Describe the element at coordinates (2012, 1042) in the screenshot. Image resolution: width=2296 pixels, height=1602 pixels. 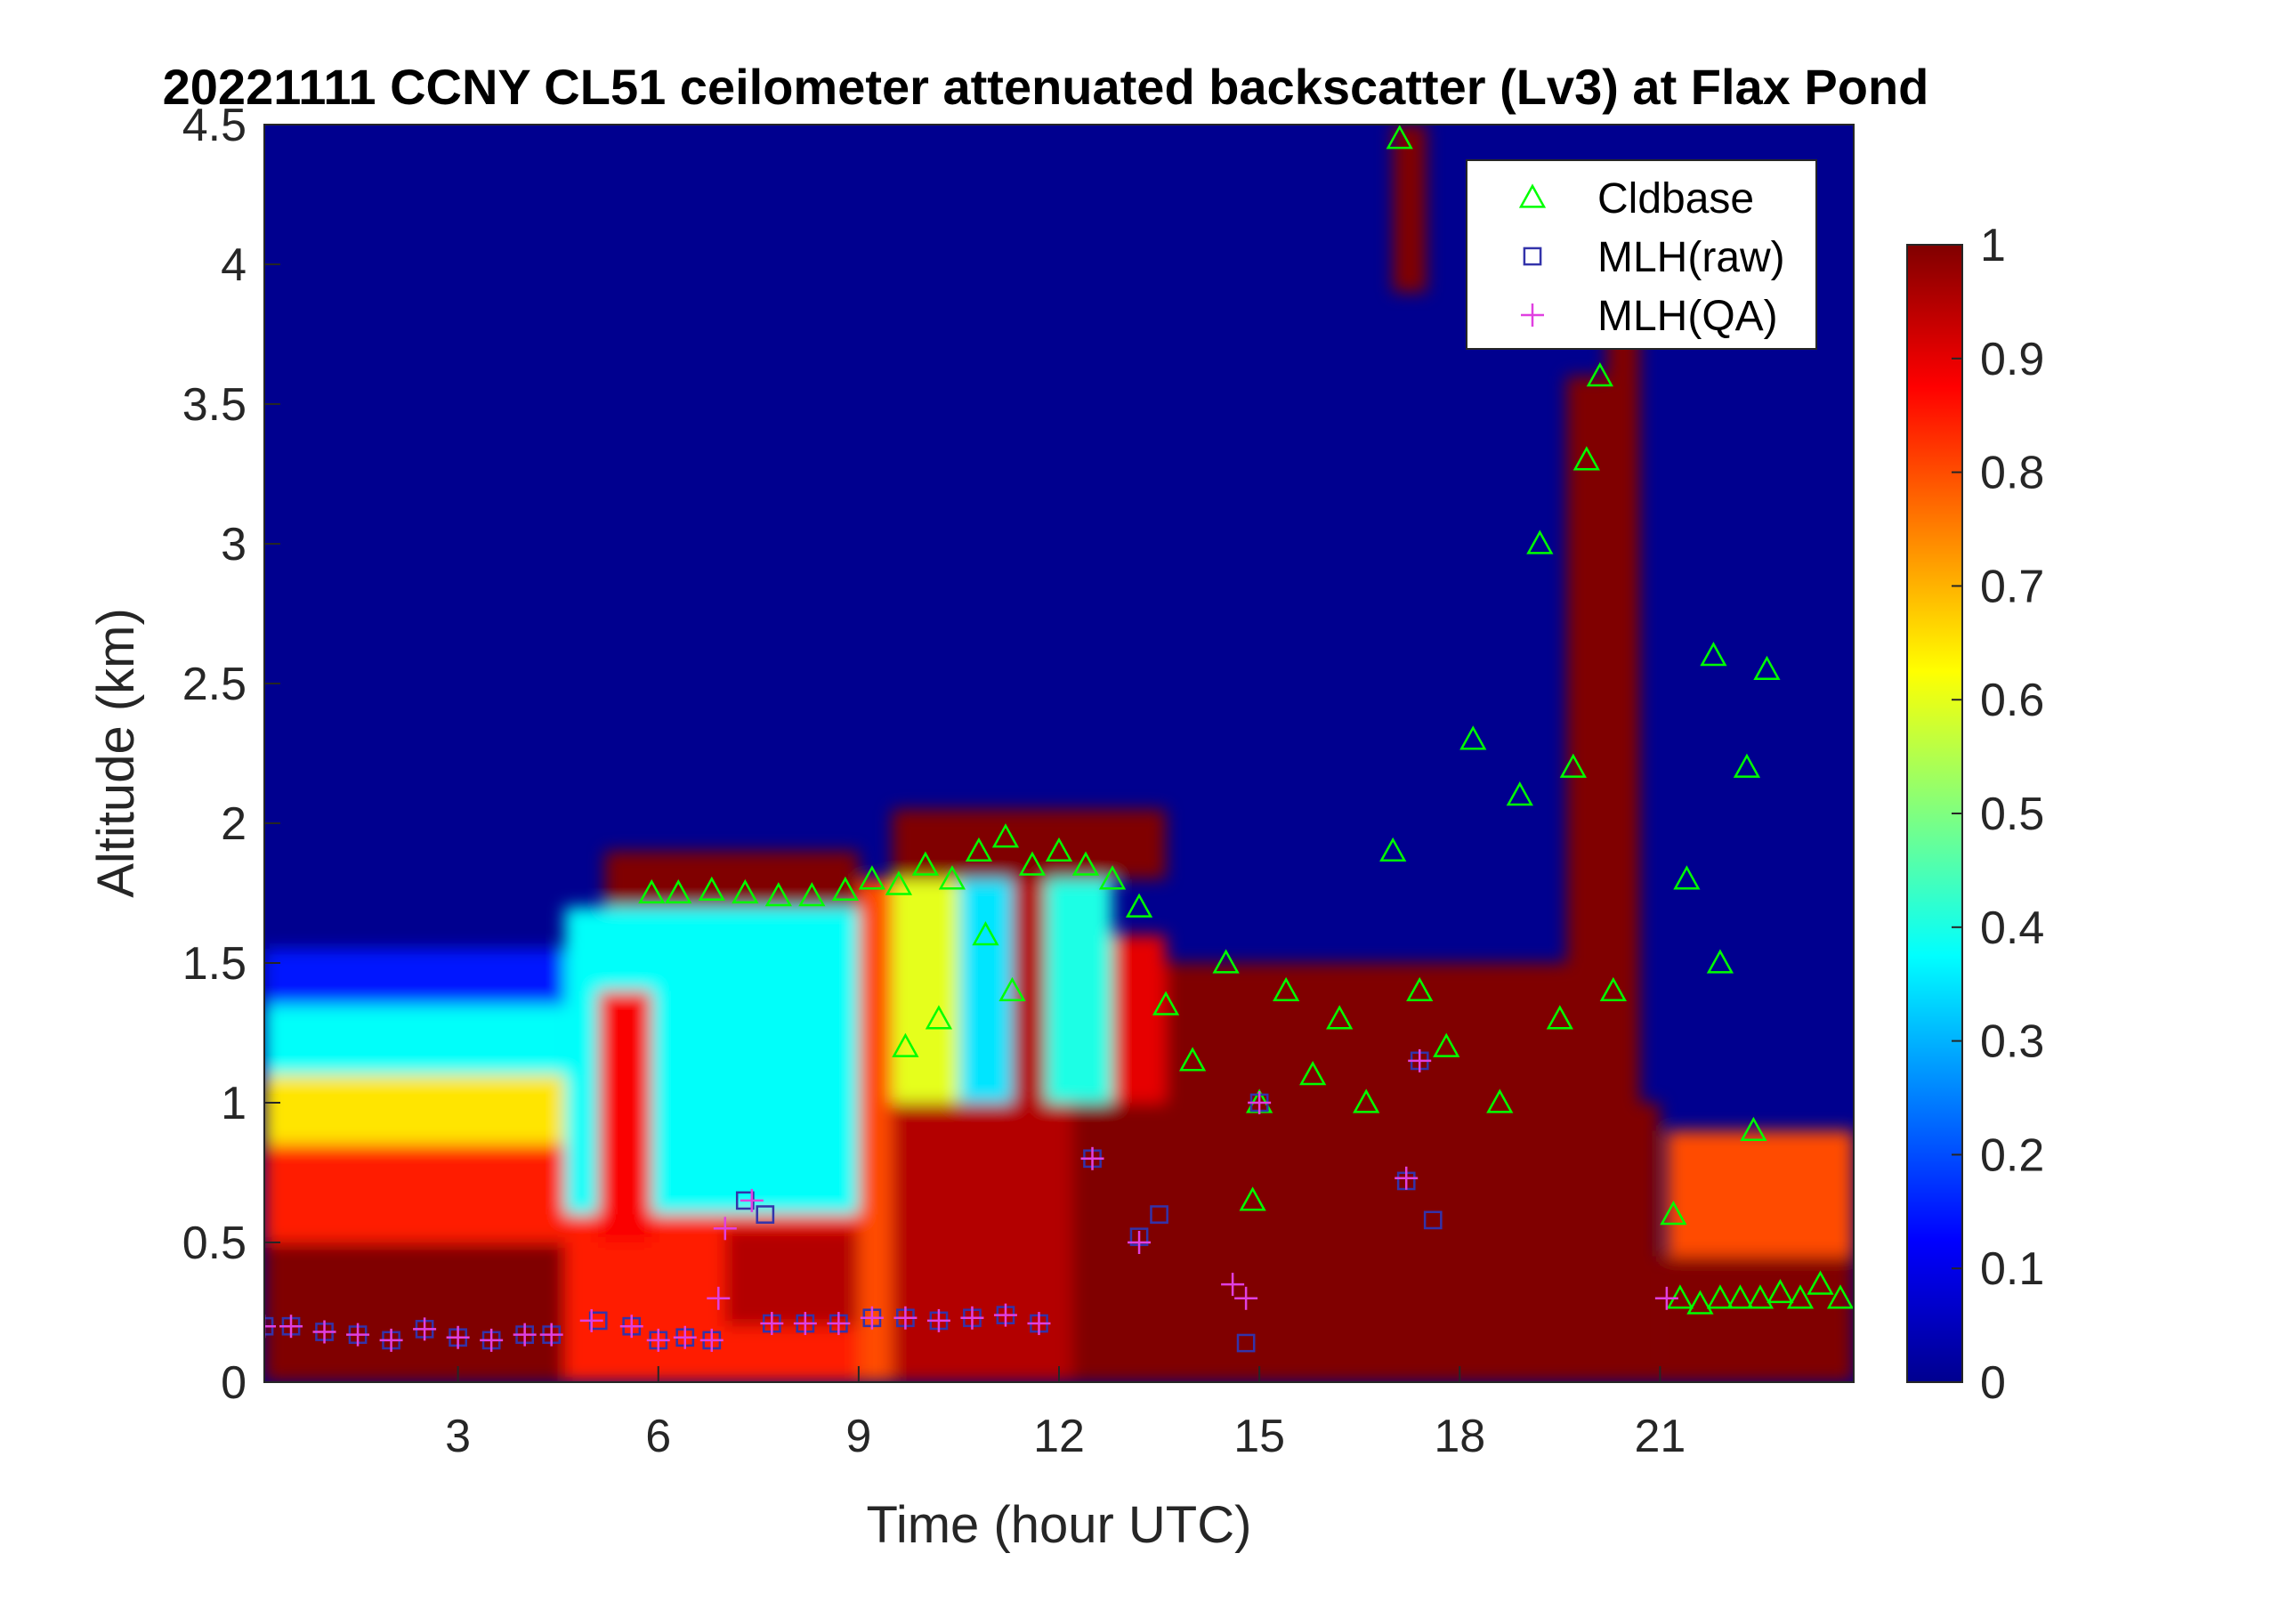
I see `colorbar-tick-label: 0.3` at that location.